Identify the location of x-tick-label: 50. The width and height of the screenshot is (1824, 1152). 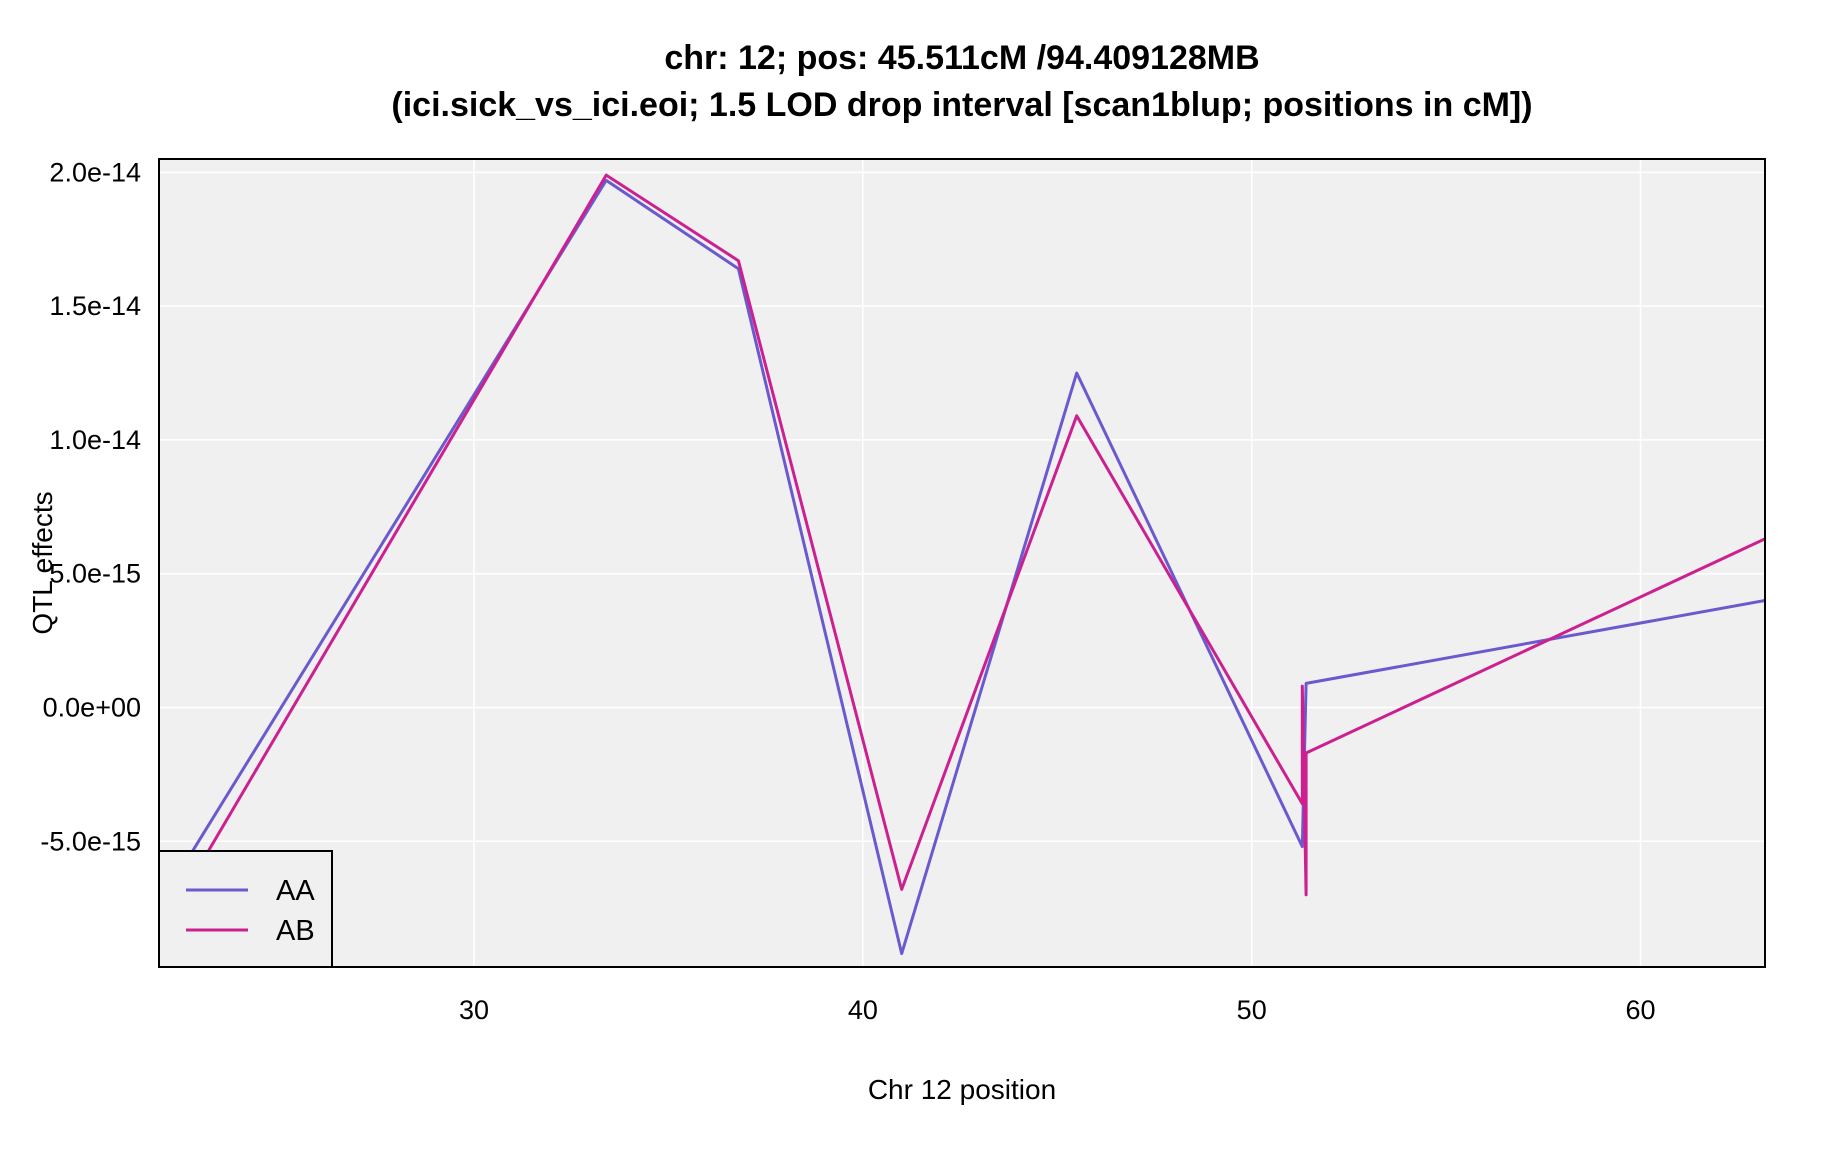
(1252, 1010).